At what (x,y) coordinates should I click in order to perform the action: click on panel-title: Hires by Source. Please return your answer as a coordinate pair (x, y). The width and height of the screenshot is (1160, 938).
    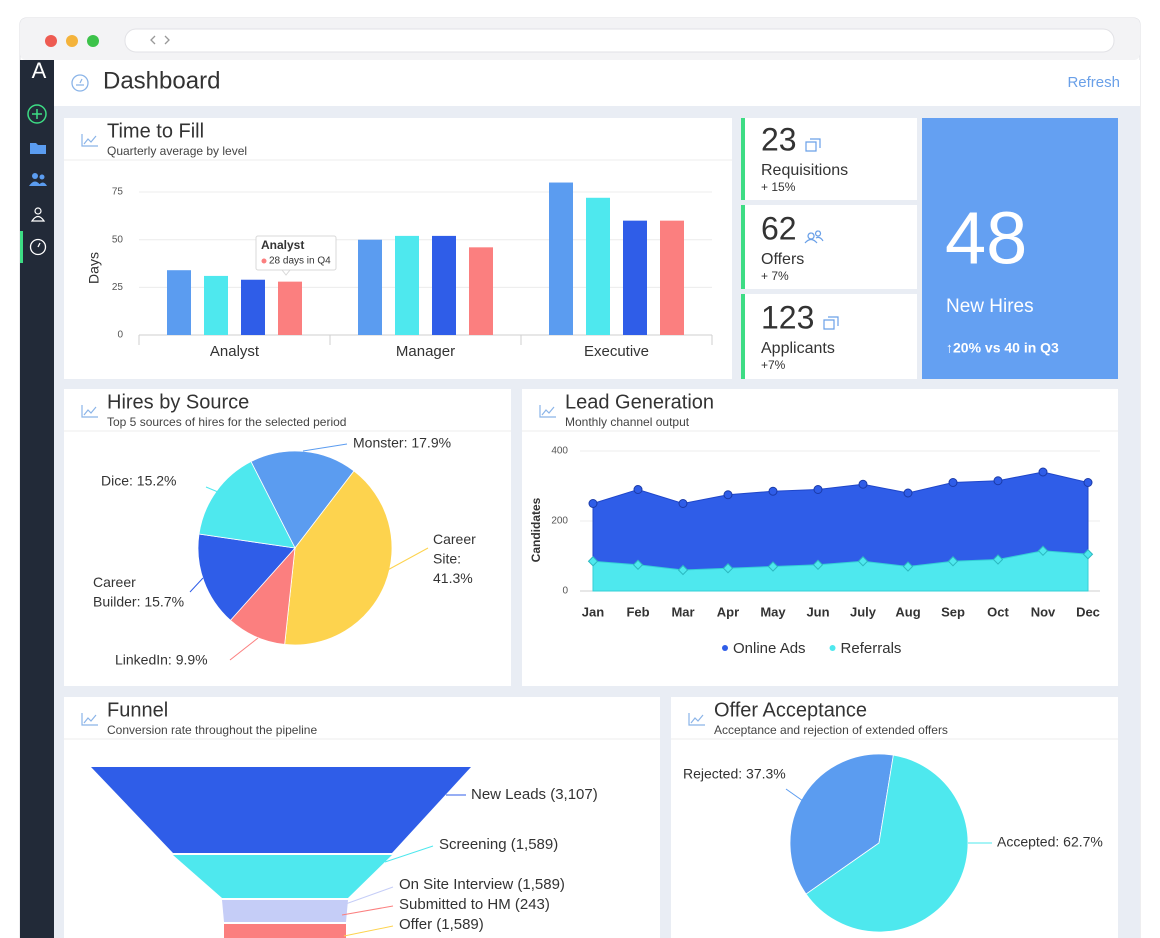
    Looking at the image, I should click on (178, 402).